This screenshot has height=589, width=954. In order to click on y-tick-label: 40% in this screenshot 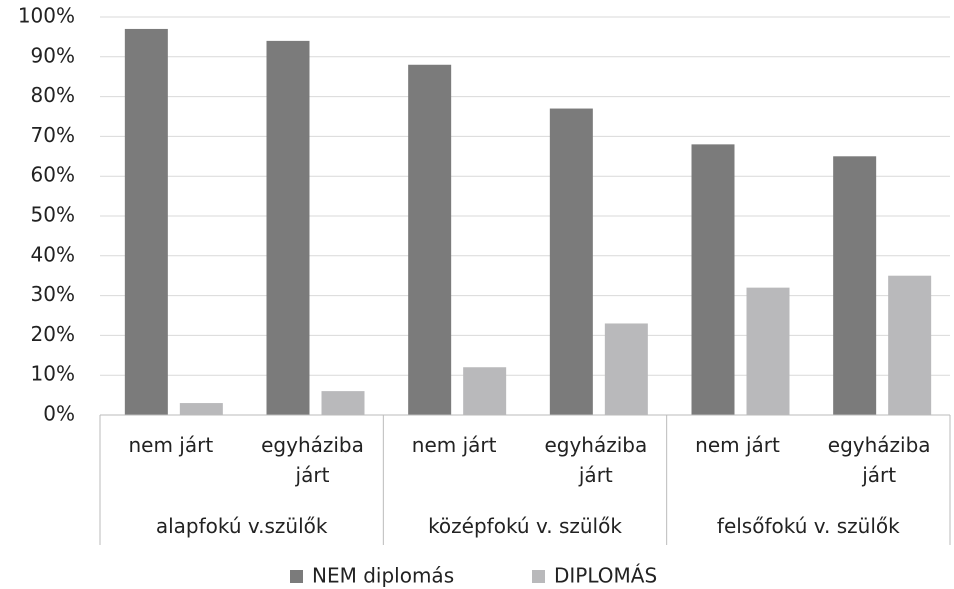, I will do `click(53, 254)`.